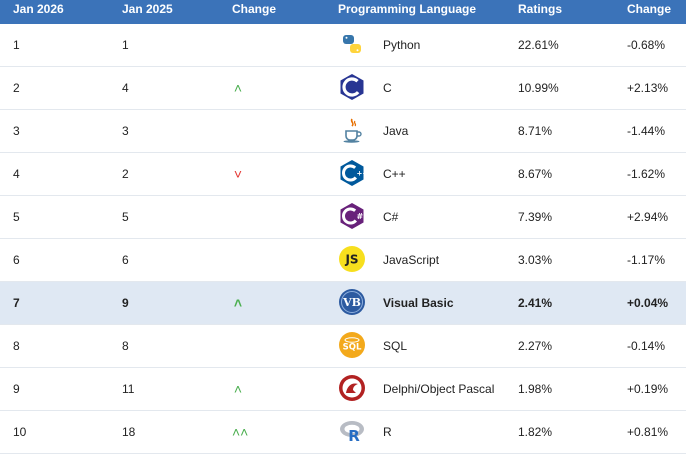  What do you see at coordinates (352, 87) in the screenshot?
I see `c-logo-icon` at bounding box center [352, 87].